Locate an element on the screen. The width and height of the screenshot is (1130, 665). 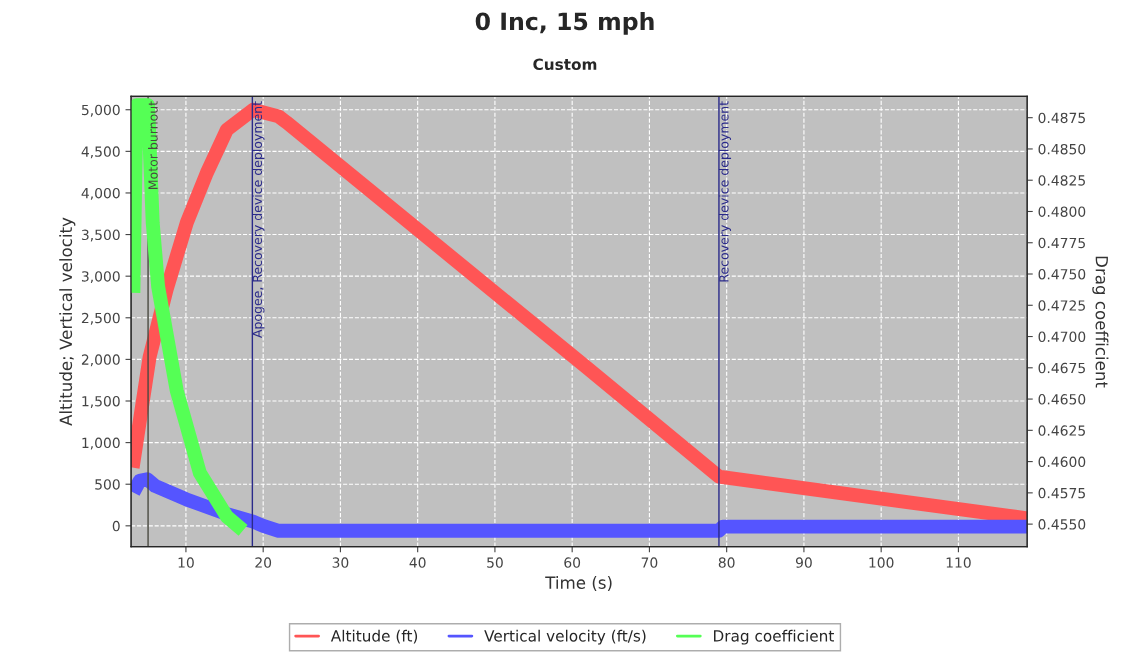
x-tick-label: 40 is located at coordinates (417, 562).